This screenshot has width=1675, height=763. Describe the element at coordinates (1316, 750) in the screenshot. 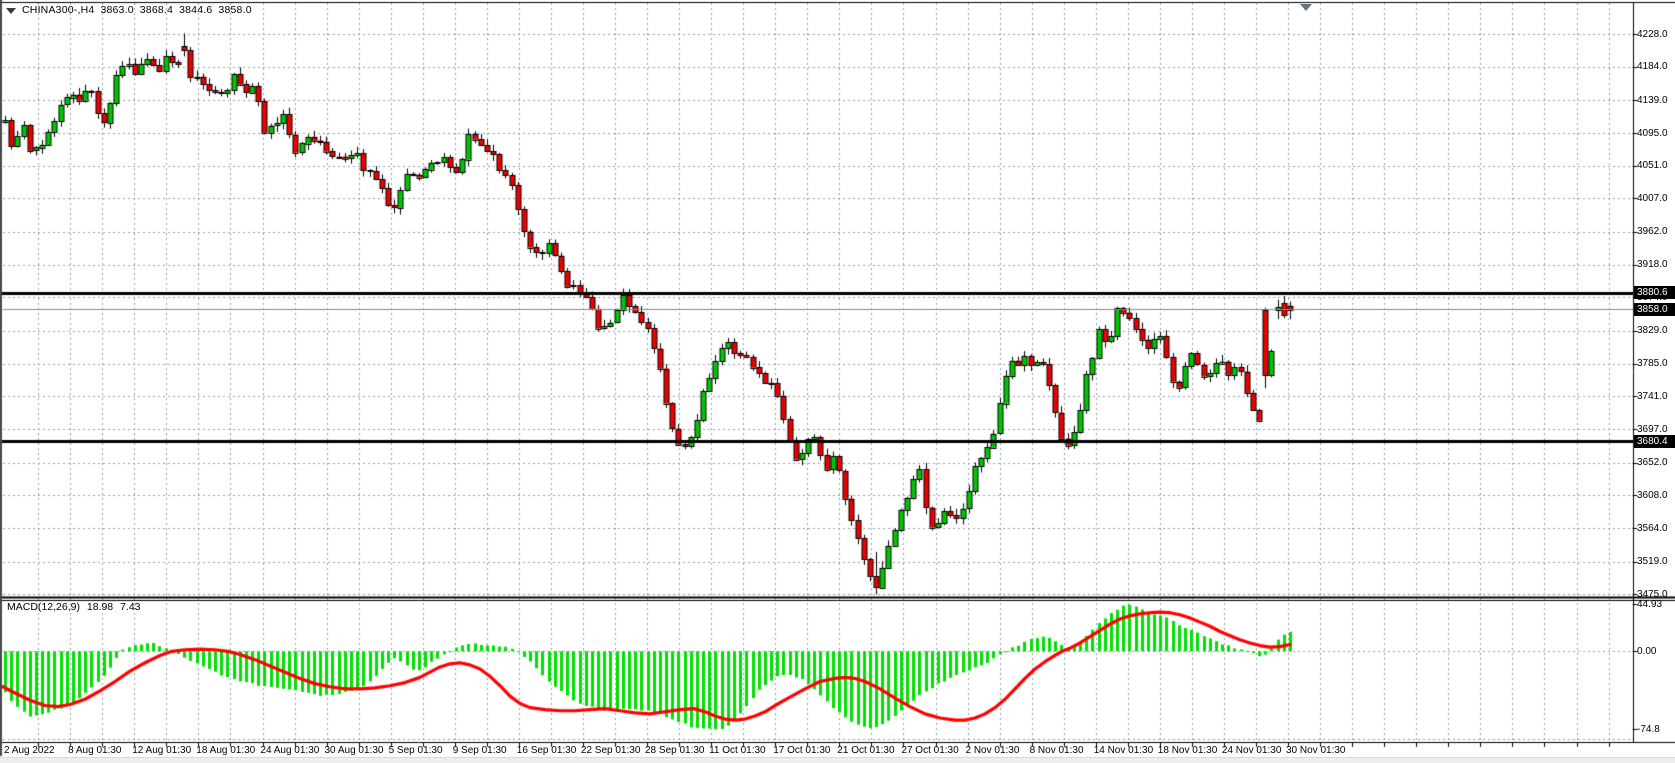

I see `time-axis-label: 30 Nov 01:30` at that location.